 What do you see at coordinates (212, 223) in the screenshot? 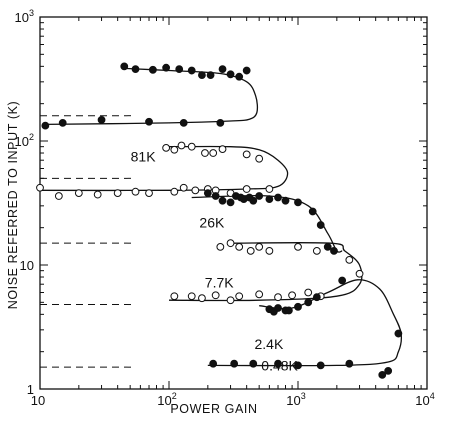
I see `series-label: 26K` at bounding box center [212, 223].